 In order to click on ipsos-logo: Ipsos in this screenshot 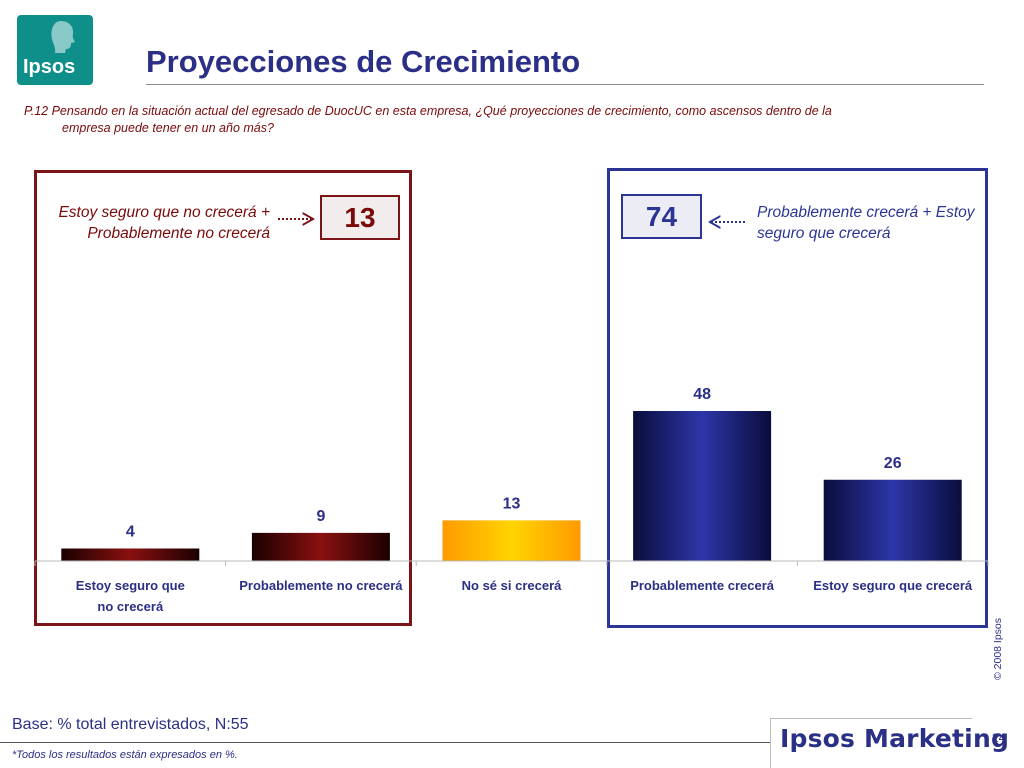, I will do `click(55, 50)`.